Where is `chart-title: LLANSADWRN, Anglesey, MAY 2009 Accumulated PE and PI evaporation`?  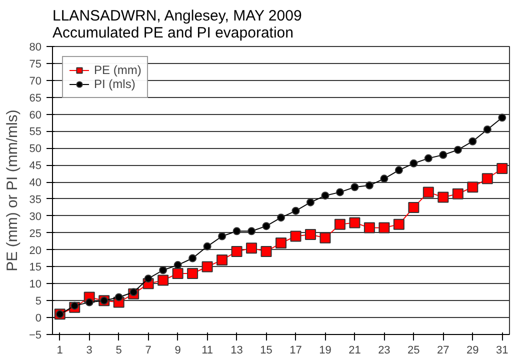 chart-title: LLANSADWRN, Anglesey, MAY 2009 Accumulated PE and PI evaporation is located at coordinates (177, 25).